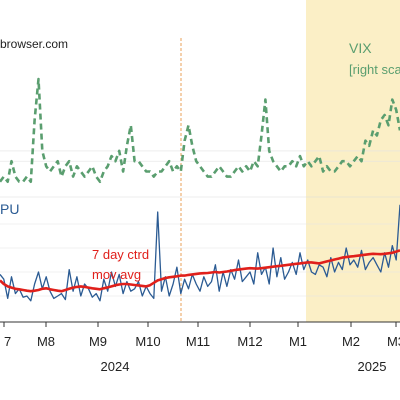  I want to click on x-tick-label: M11, so click(198, 341).